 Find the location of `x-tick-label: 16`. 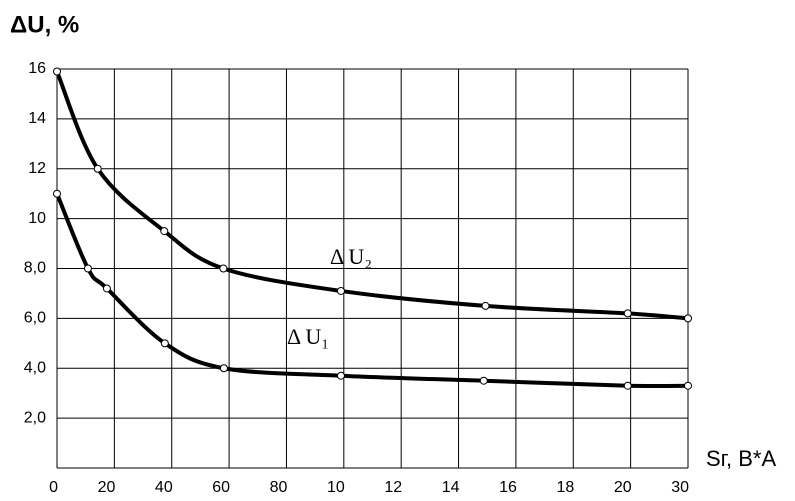

x-tick-label: 16 is located at coordinates (508, 487).